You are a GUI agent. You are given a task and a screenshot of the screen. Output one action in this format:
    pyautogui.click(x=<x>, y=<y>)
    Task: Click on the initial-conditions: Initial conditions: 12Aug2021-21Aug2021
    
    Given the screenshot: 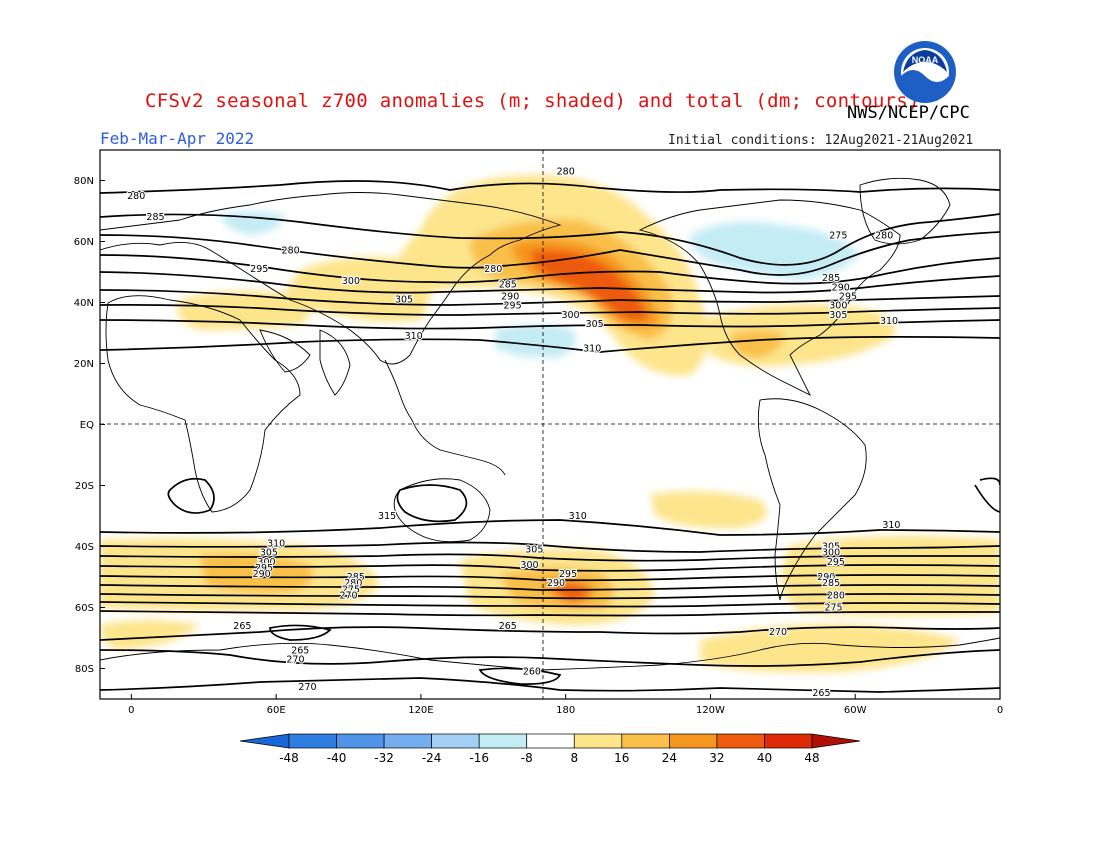 What is the action you would take?
    pyautogui.click(x=821, y=140)
    